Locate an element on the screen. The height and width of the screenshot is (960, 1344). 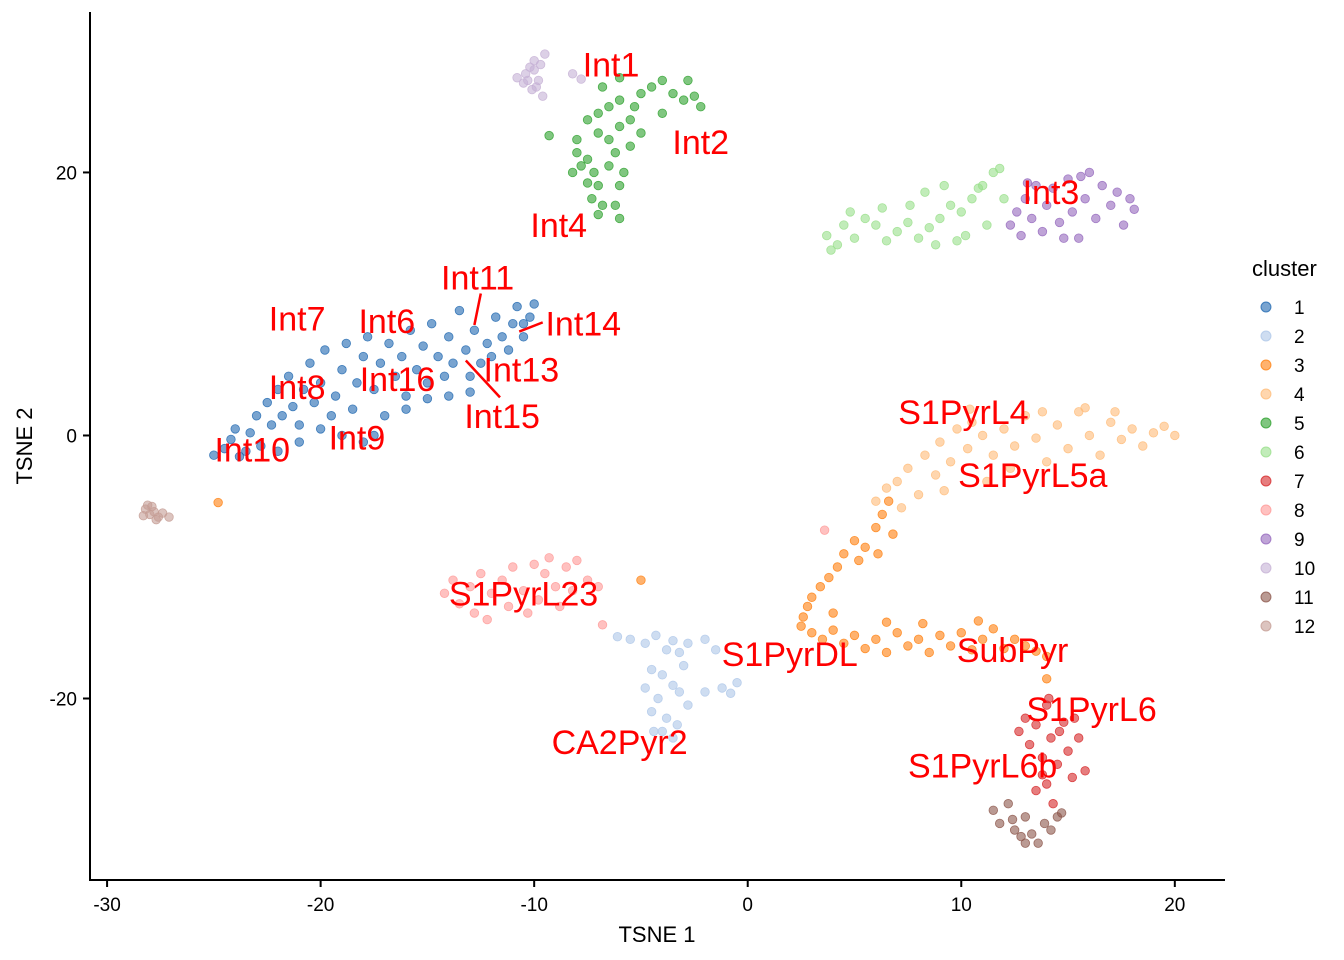
annotation-label: Int8 is located at coordinates (297, 388).